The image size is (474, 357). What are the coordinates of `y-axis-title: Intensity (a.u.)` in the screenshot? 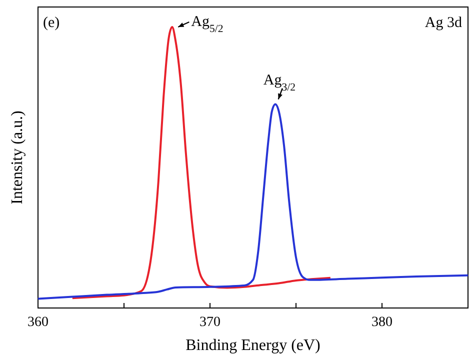 It's located at (17, 157).